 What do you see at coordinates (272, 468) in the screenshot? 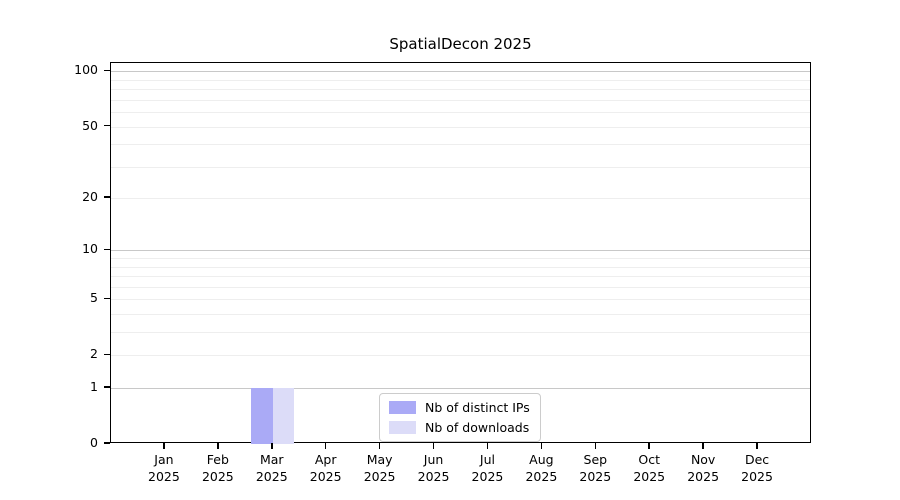
I see `x-tick-label: Mar 2025` at bounding box center [272, 468].